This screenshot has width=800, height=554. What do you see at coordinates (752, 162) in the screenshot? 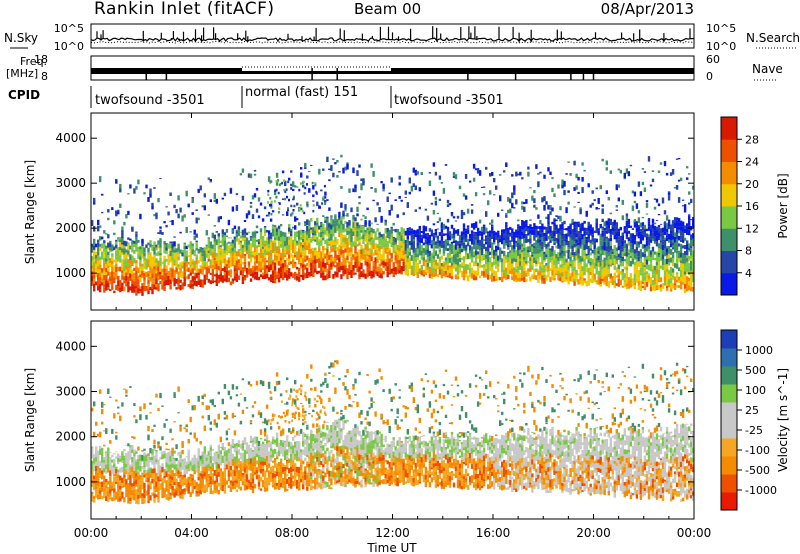
I see `colorbar-tick-label: 24` at bounding box center [752, 162].